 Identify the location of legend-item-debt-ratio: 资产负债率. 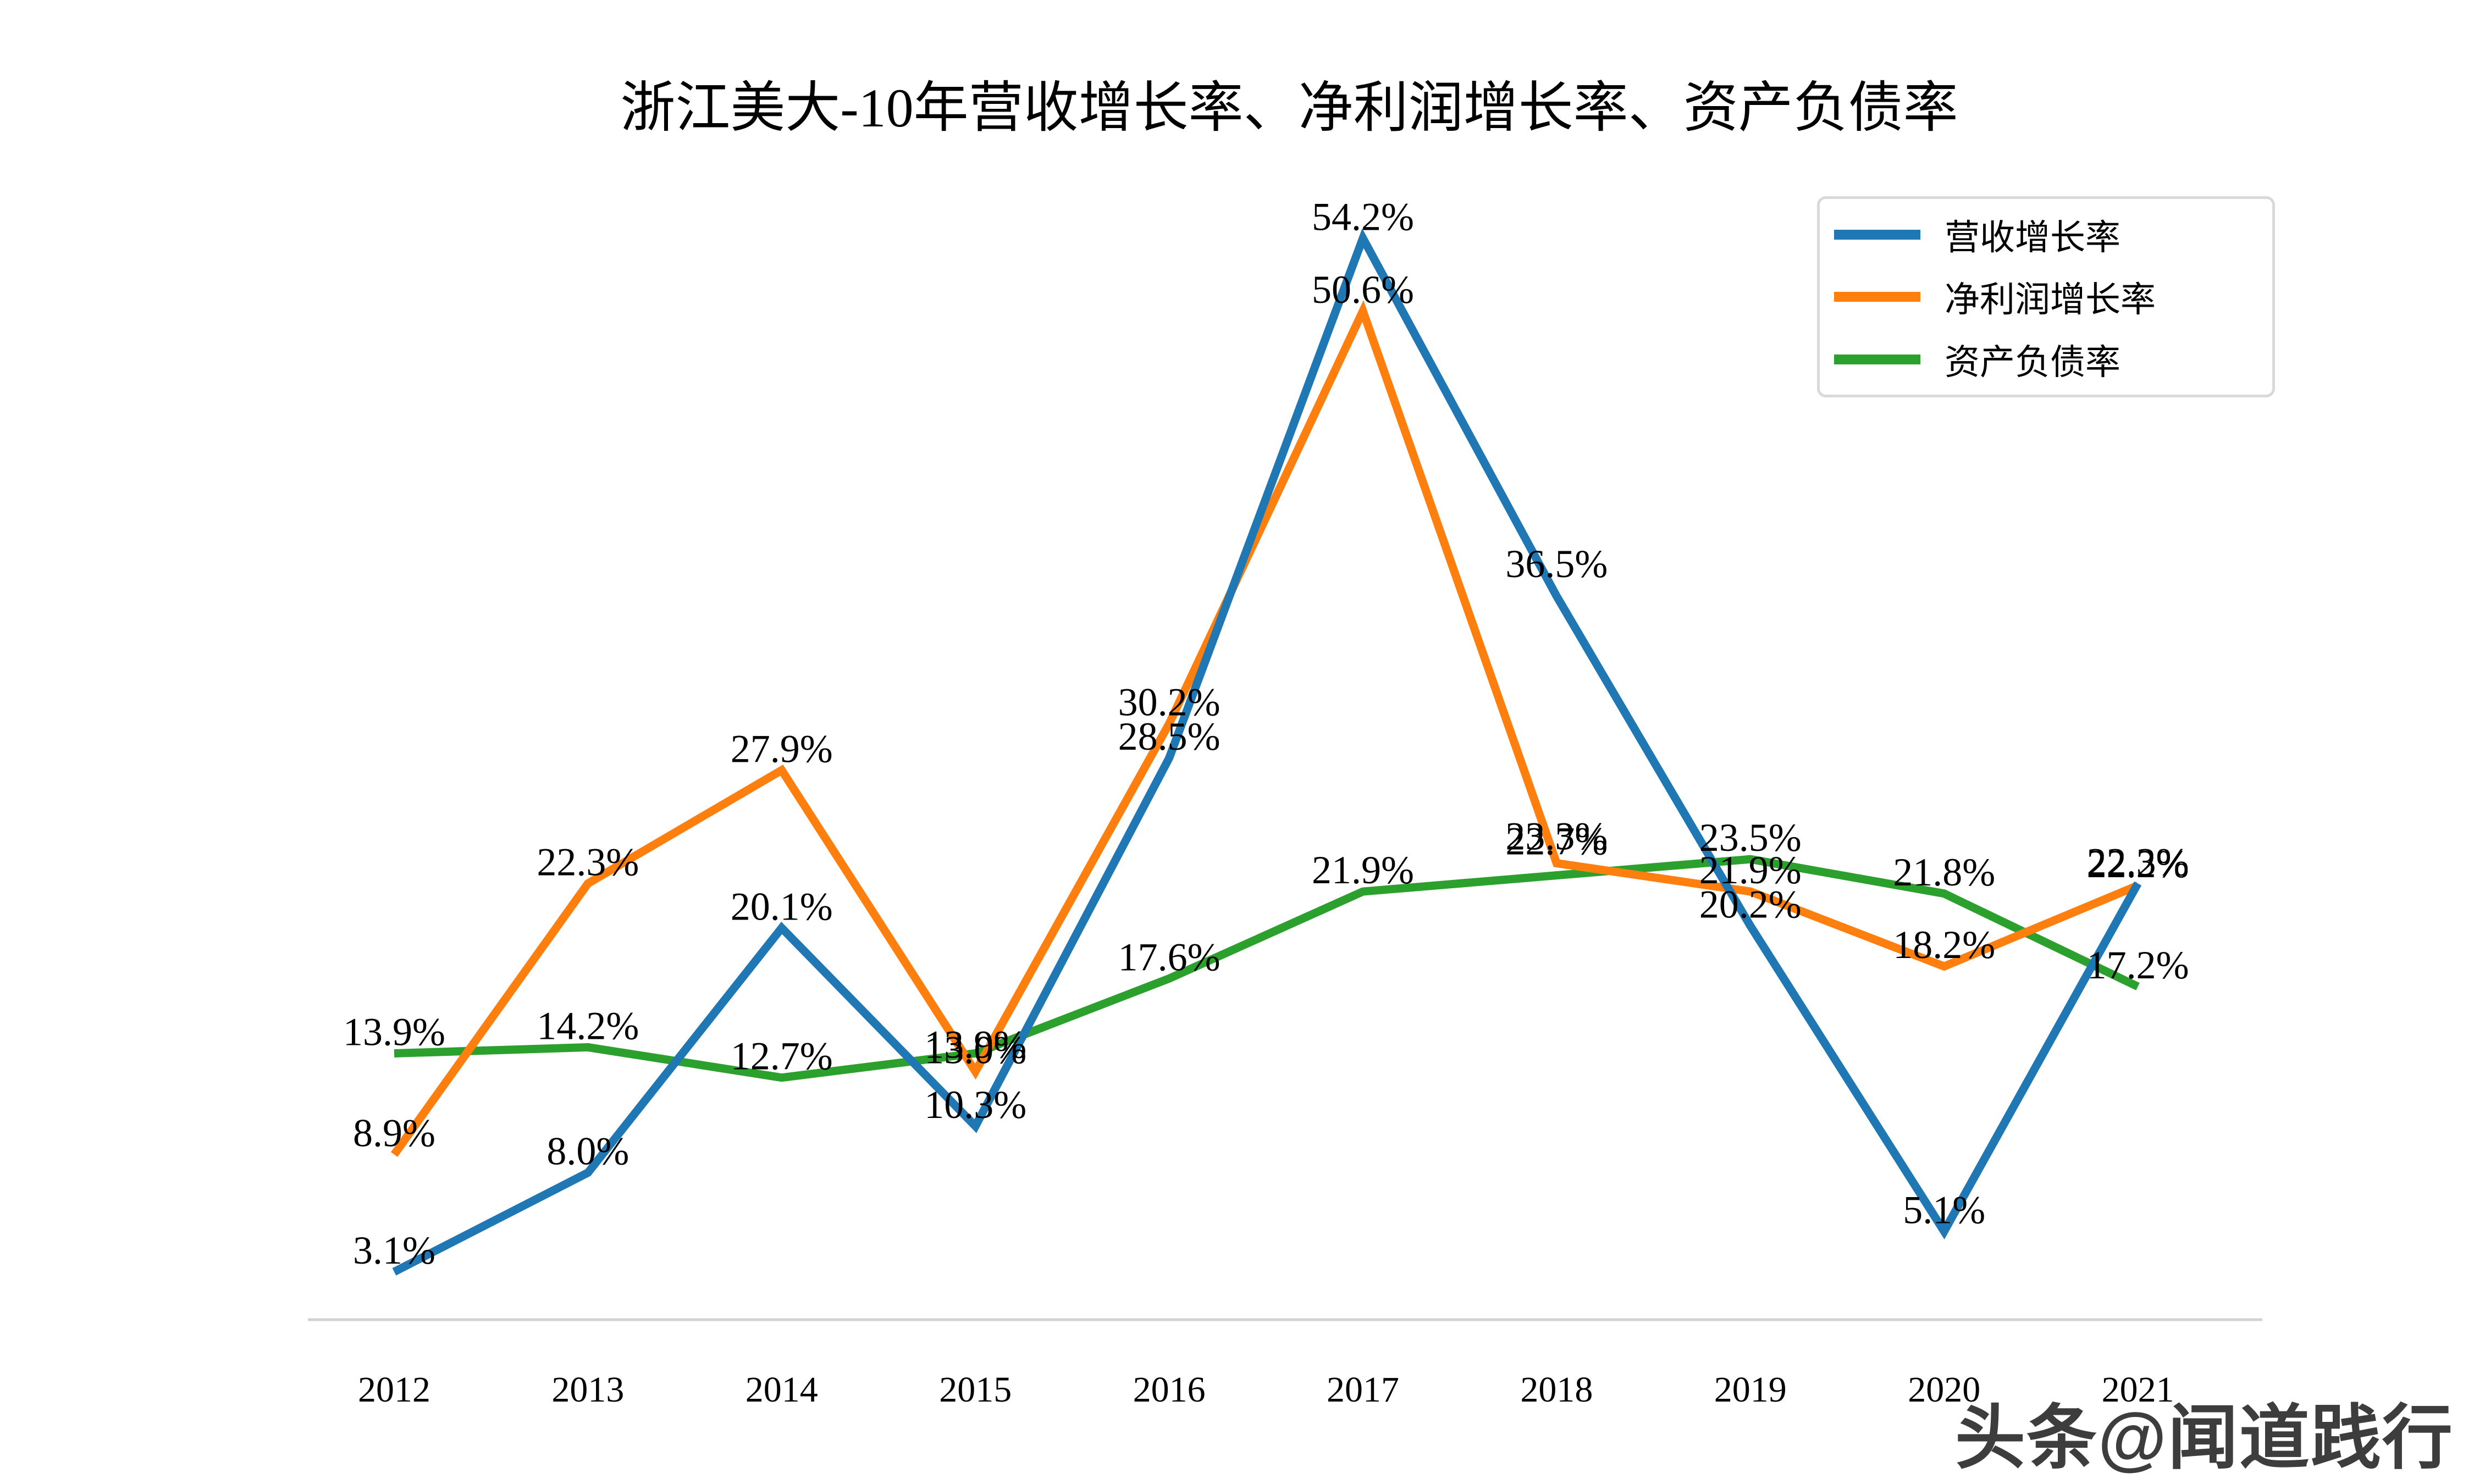
(2046, 359).